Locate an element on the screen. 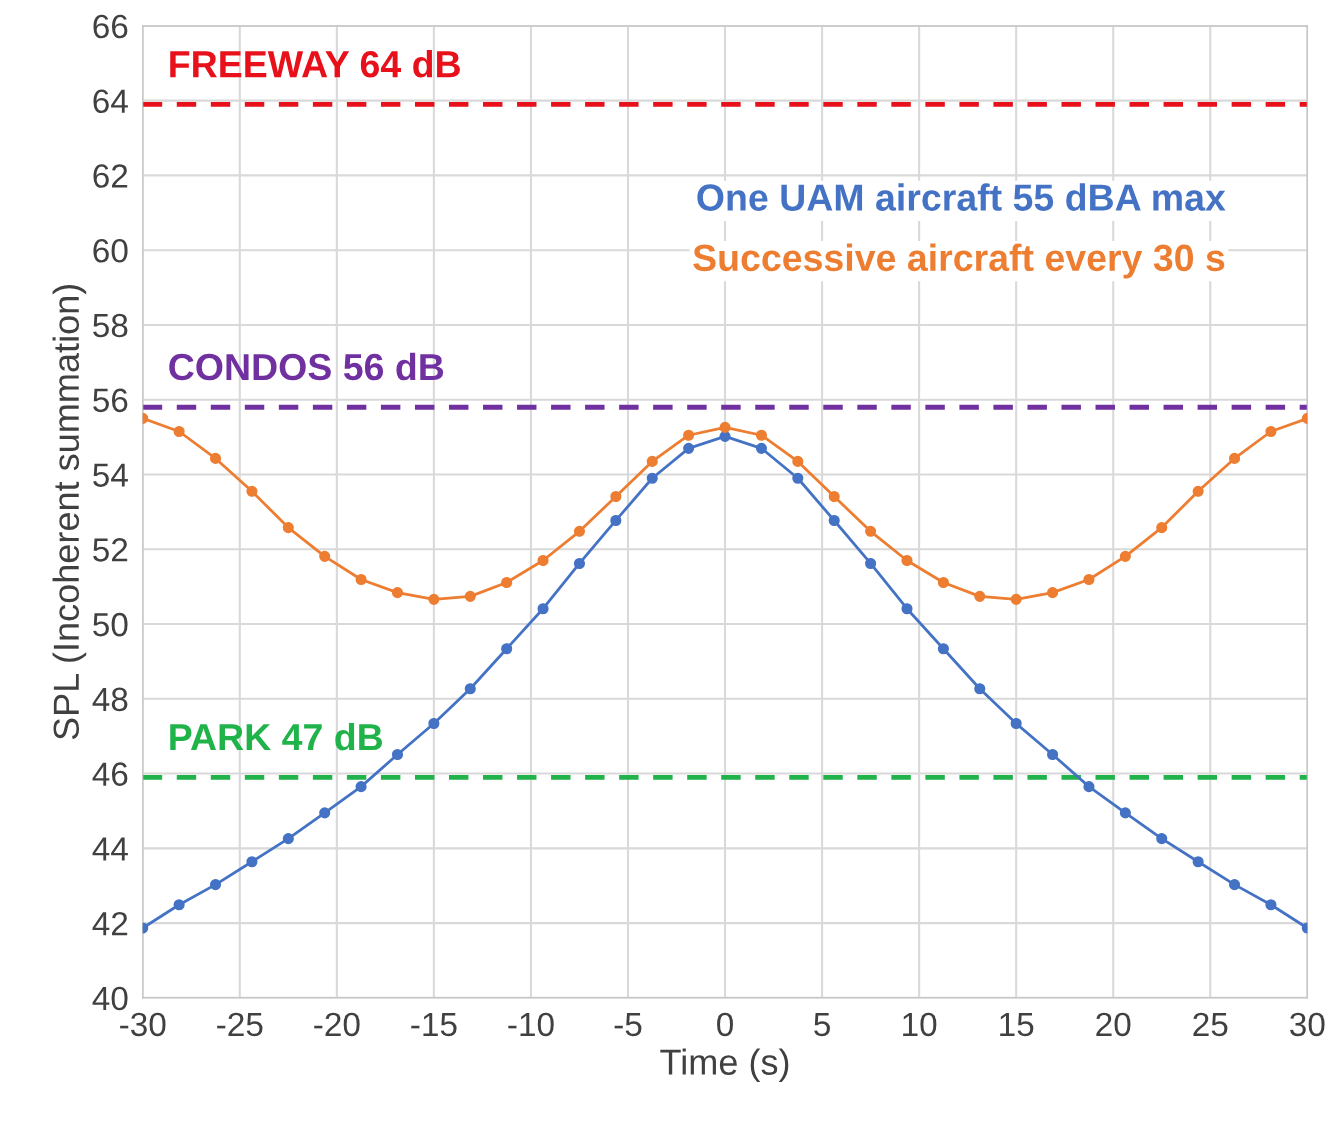 The image size is (1334, 1125). text: Successive aircraft every 30 s is located at coordinates (959, 261).